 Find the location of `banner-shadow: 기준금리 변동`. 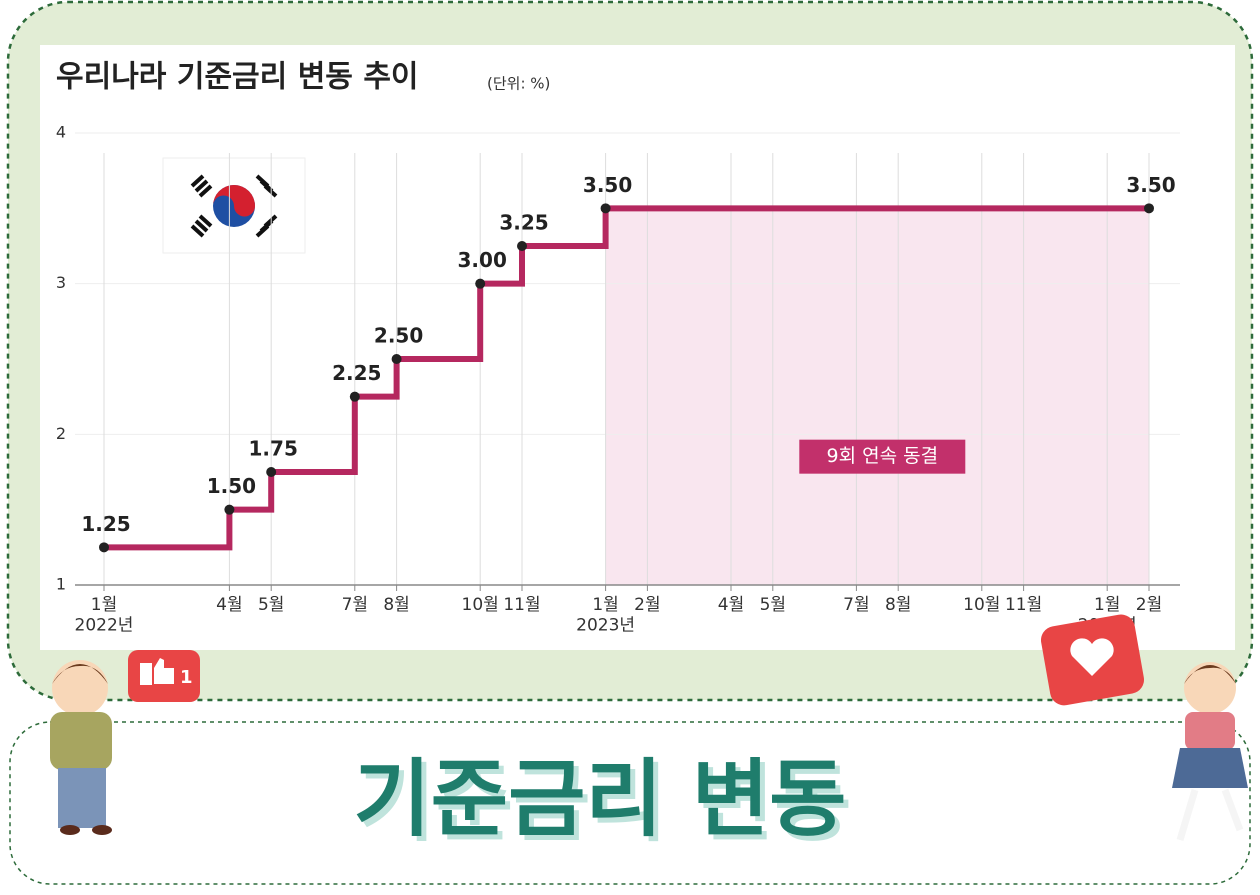

banner-shadow: 기준금리 변동 is located at coordinates (605, 804).